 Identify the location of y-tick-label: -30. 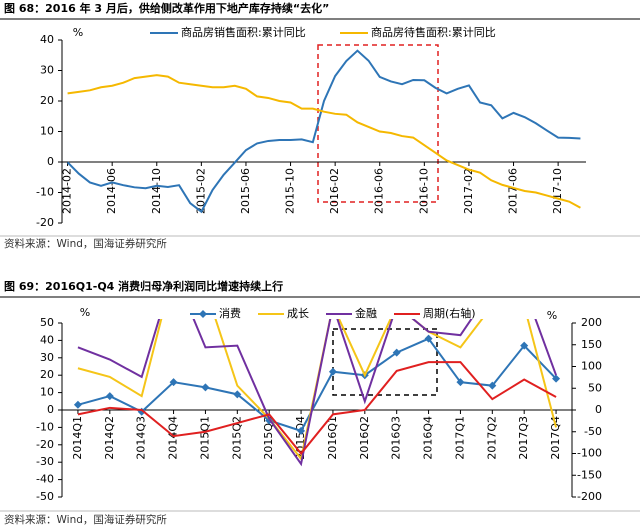
(45, 461).